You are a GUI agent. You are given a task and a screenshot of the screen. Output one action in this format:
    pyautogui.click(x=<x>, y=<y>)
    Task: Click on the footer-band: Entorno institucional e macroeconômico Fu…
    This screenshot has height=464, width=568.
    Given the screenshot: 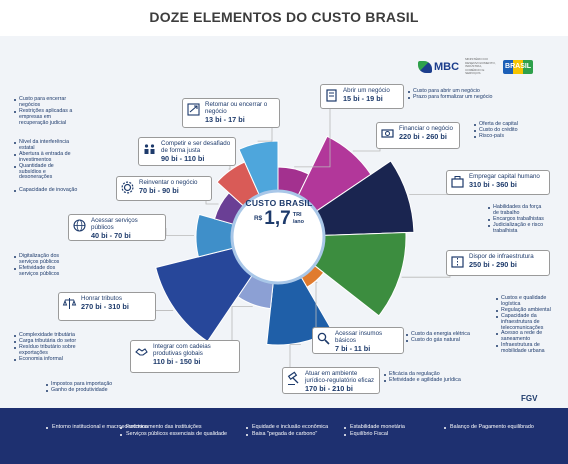 What is the action you would take?
    pyautogui.click(x=284, y=436)
    